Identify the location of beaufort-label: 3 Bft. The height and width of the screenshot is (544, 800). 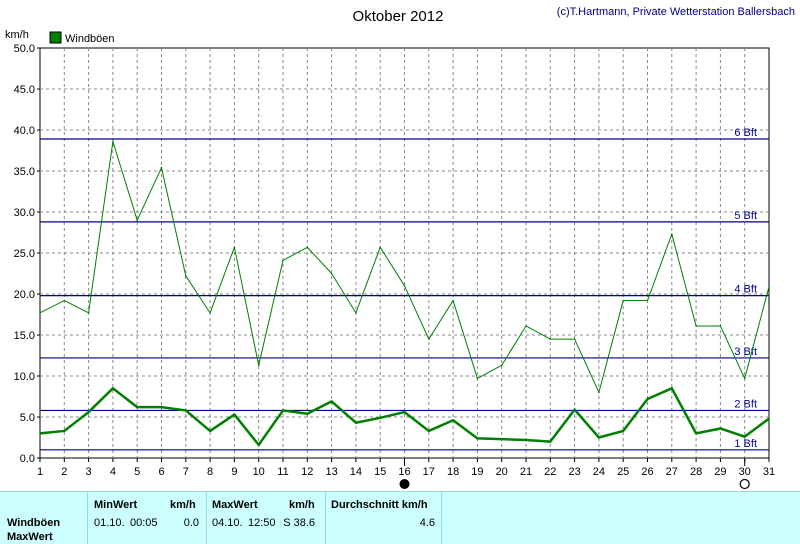
(745, 352).